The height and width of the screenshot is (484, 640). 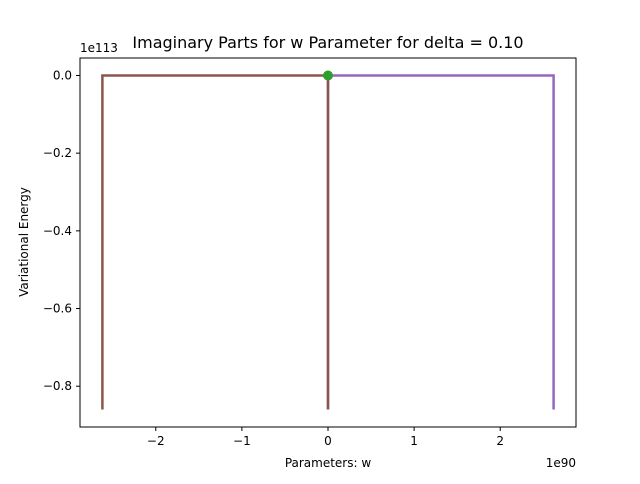 What do you see at coordinates (57, 386) in the screenshot?
I see `y-tick-label: −0.8` at bounding box center [57, 386].